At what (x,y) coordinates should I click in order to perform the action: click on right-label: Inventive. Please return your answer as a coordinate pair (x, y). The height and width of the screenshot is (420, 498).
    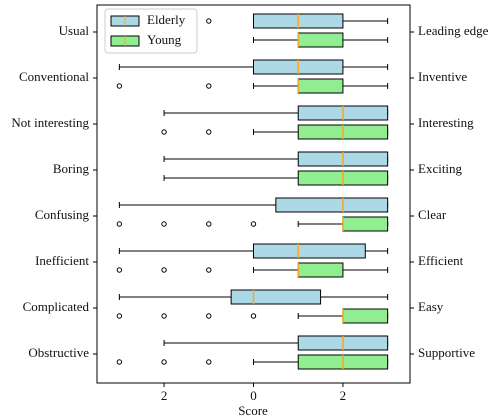
    Looking at the image, I should click on (442, 76).